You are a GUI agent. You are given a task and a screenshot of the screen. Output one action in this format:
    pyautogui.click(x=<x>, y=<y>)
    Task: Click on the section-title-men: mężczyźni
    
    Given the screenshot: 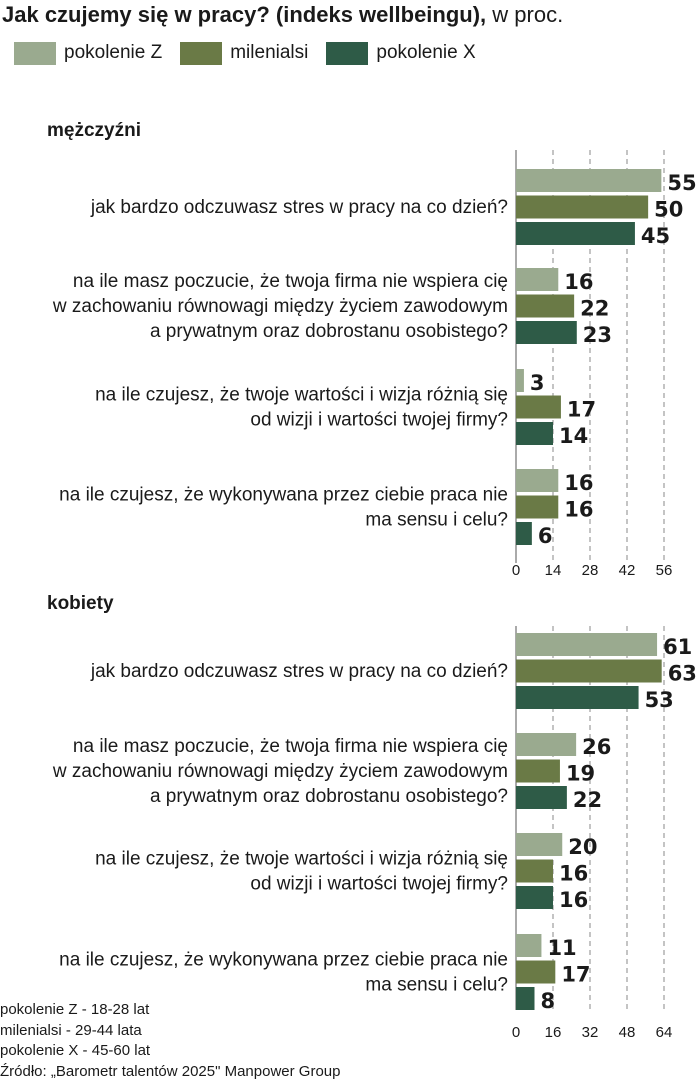 What is the action you would take?
    pyautogui.click(x=94, y=130)
    